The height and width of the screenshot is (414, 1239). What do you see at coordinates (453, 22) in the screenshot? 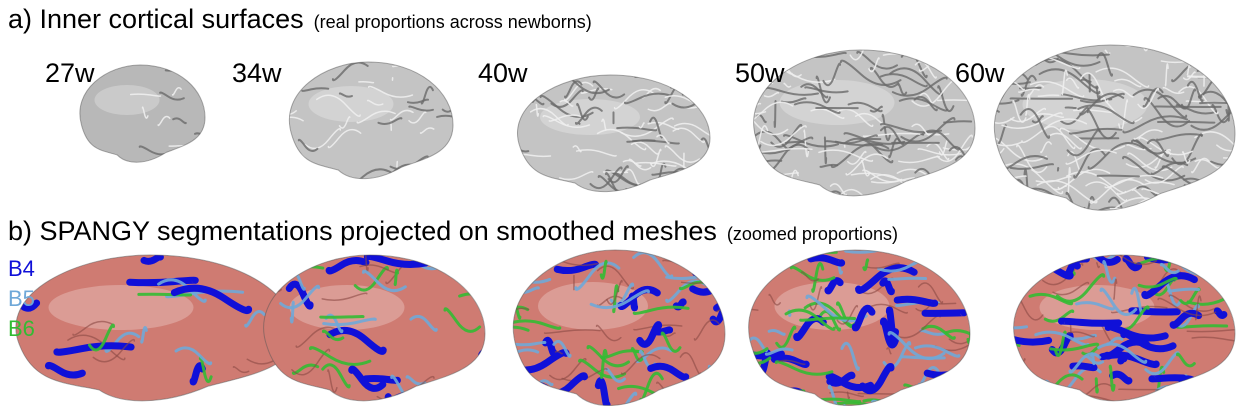
I see `title-note: (real proportions across newborns)` at bounding box center [453, 22].